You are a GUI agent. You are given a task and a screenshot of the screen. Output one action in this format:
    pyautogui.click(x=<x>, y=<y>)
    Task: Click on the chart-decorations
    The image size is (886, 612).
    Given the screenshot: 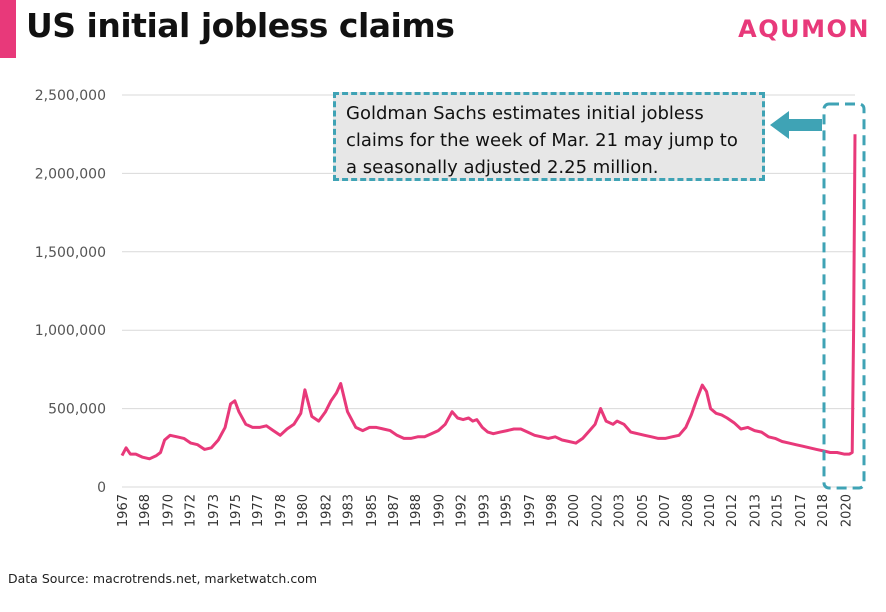 What is the action you would take?
    pyautogui.click(x=818, y=296)
    